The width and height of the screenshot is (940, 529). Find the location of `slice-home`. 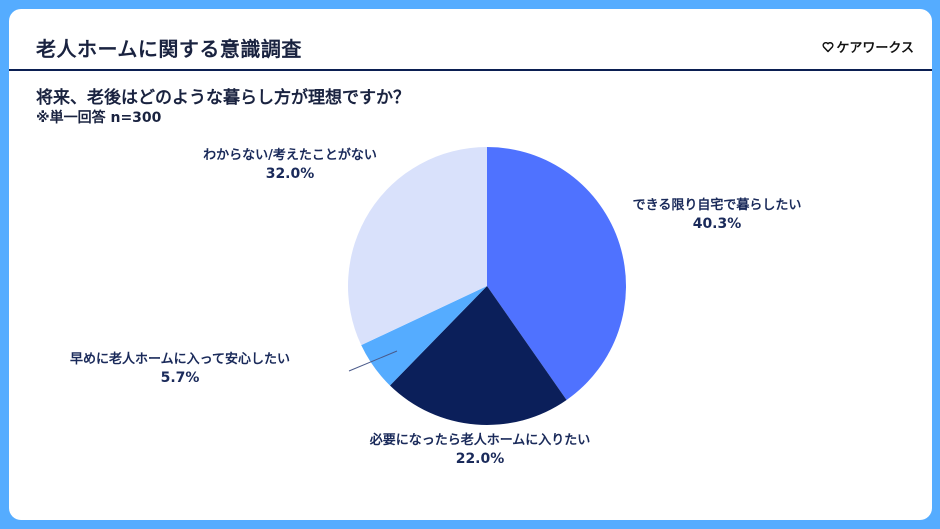

slice-home is located at coordinates (556, 273).